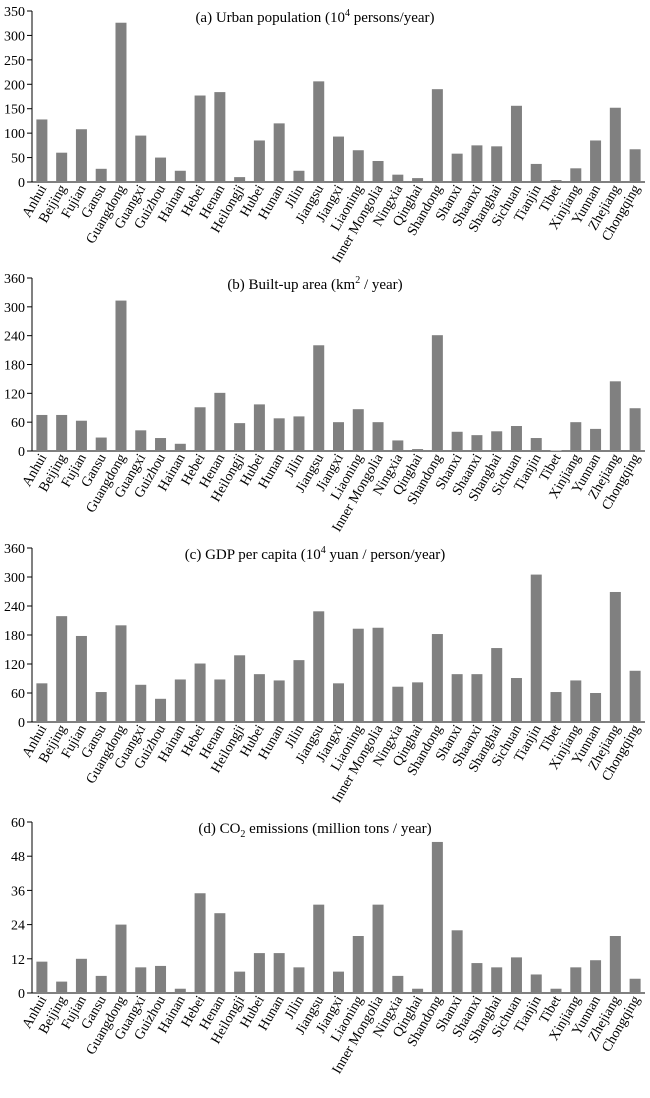 The height and width of the screenshot is (1098, 650). I want to click on chart-title: (d) CO2 emissions (million tons / year), so click(314, 830).